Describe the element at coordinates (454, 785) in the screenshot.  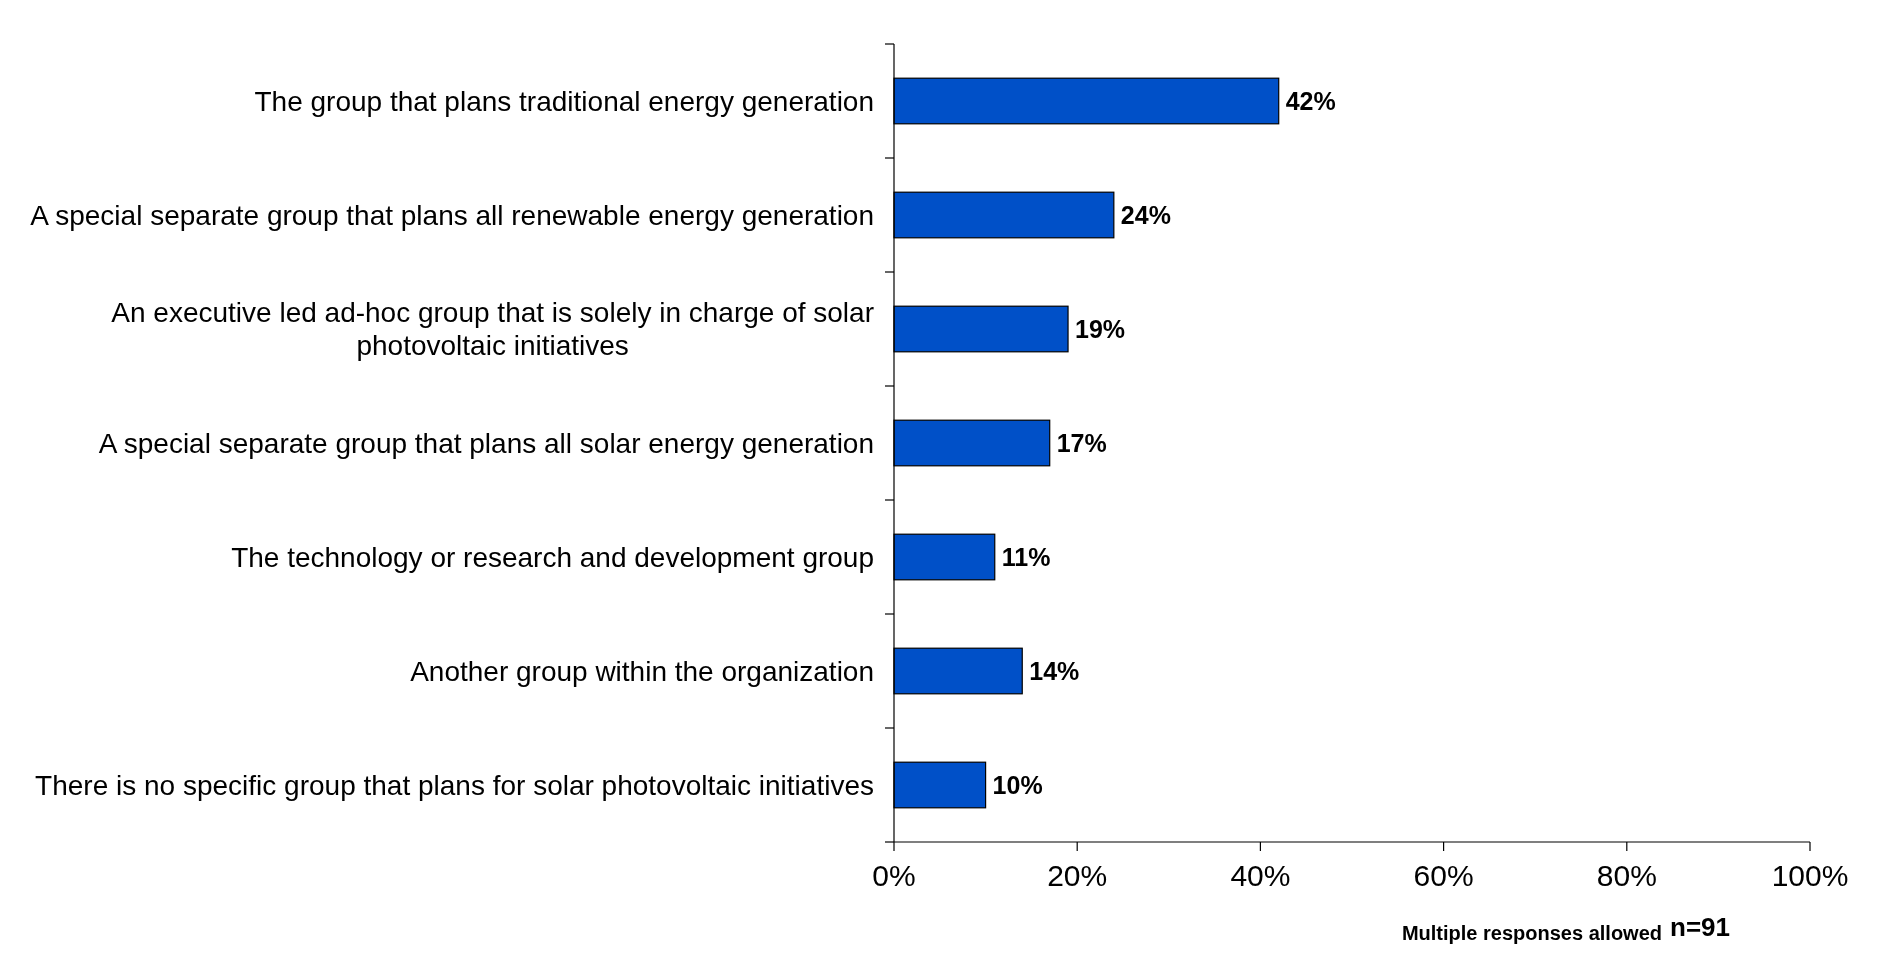
I see `y-tick-label: There is no specific group that plans for solar photovoltaic initiatives` at that location.